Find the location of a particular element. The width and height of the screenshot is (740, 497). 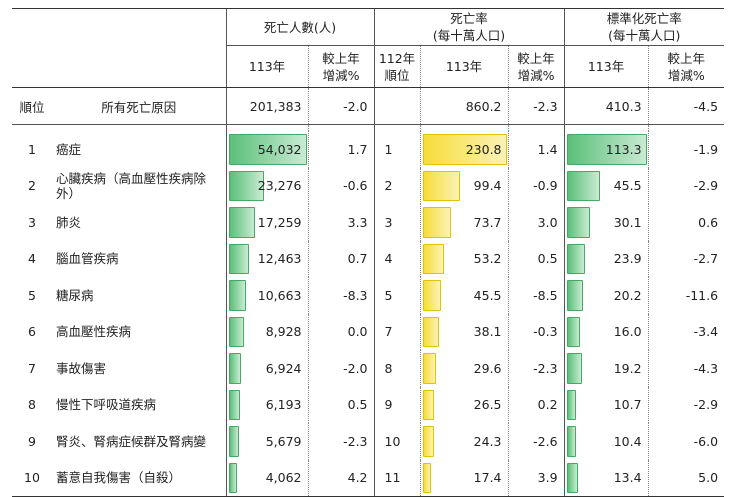

std-rate-cell: 113.3 is located at coordinates (606, 149).